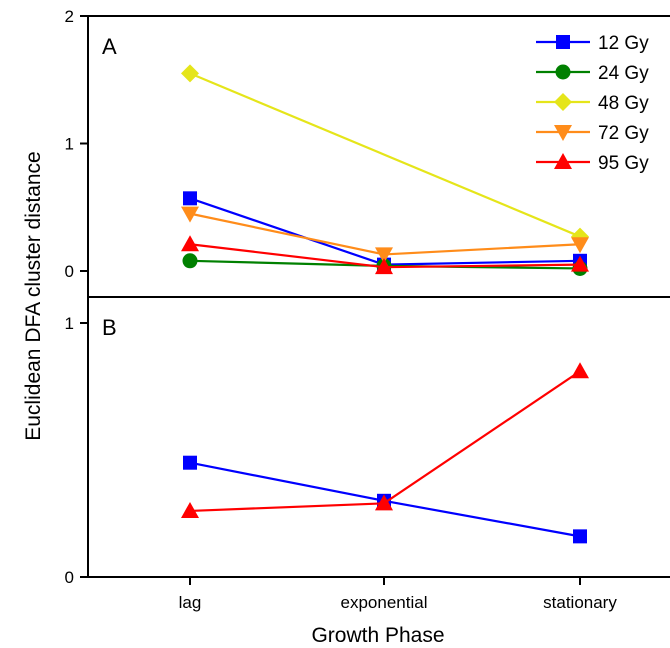  What do you see at coordinates (592, 73) in the screenshot?
I see `legend-entry: 24 Gy` at bounding box center [592, 73].